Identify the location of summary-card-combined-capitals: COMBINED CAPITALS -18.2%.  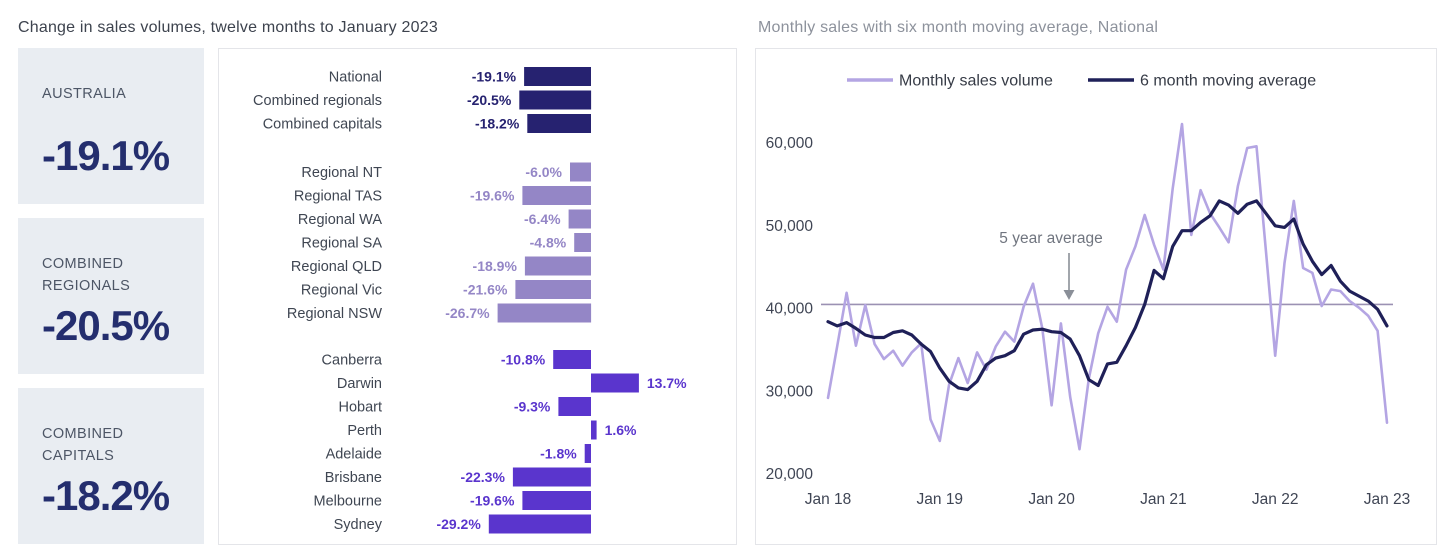
(111, 466).